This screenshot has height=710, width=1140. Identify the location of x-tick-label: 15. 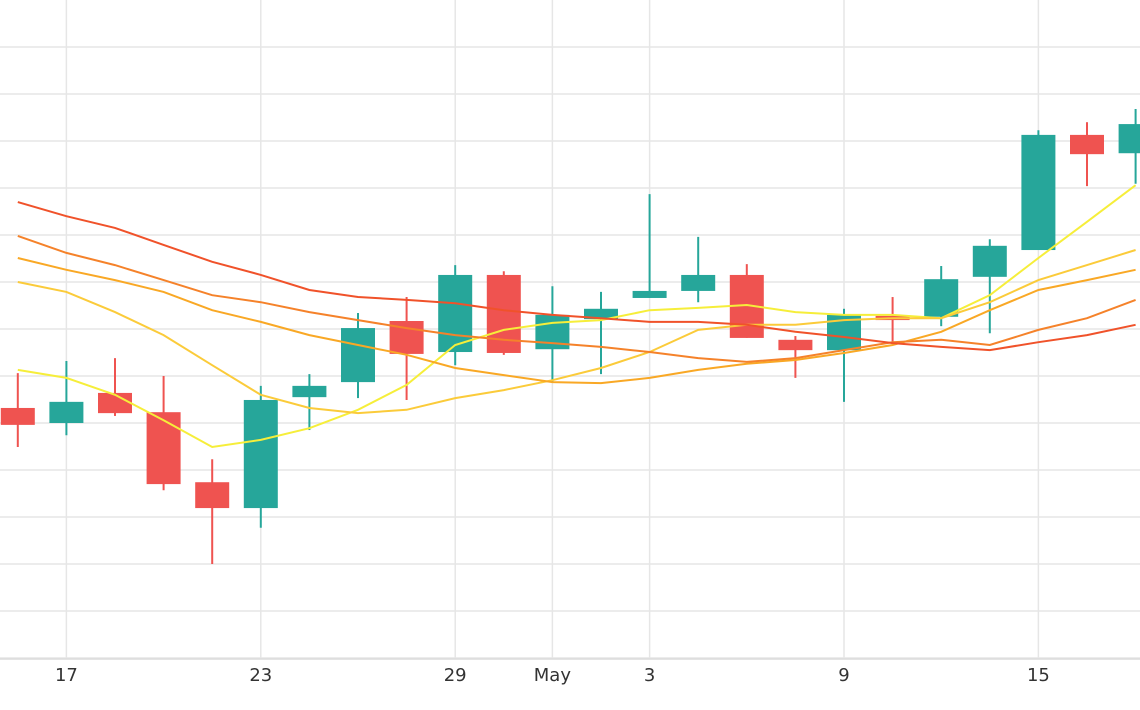
(1038, 675).